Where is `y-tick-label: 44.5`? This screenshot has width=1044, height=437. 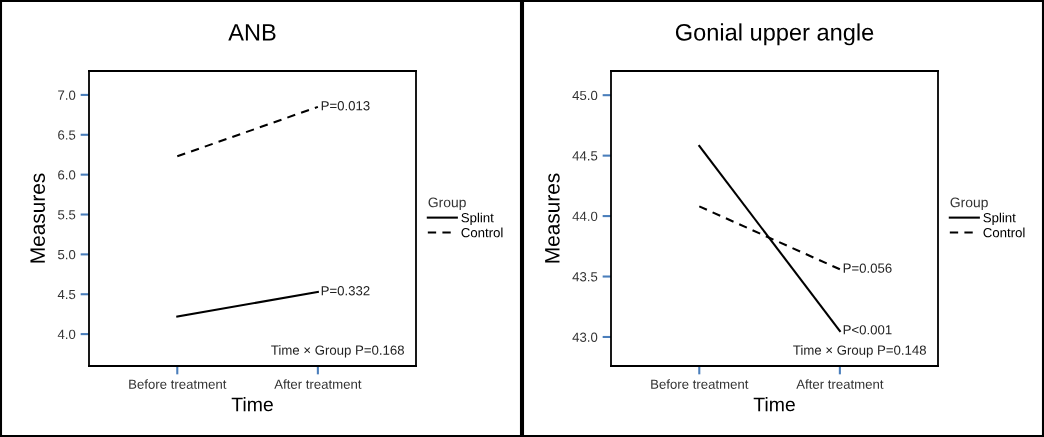
y-tick-label: 44.5 is located at coordinates (585, 156).